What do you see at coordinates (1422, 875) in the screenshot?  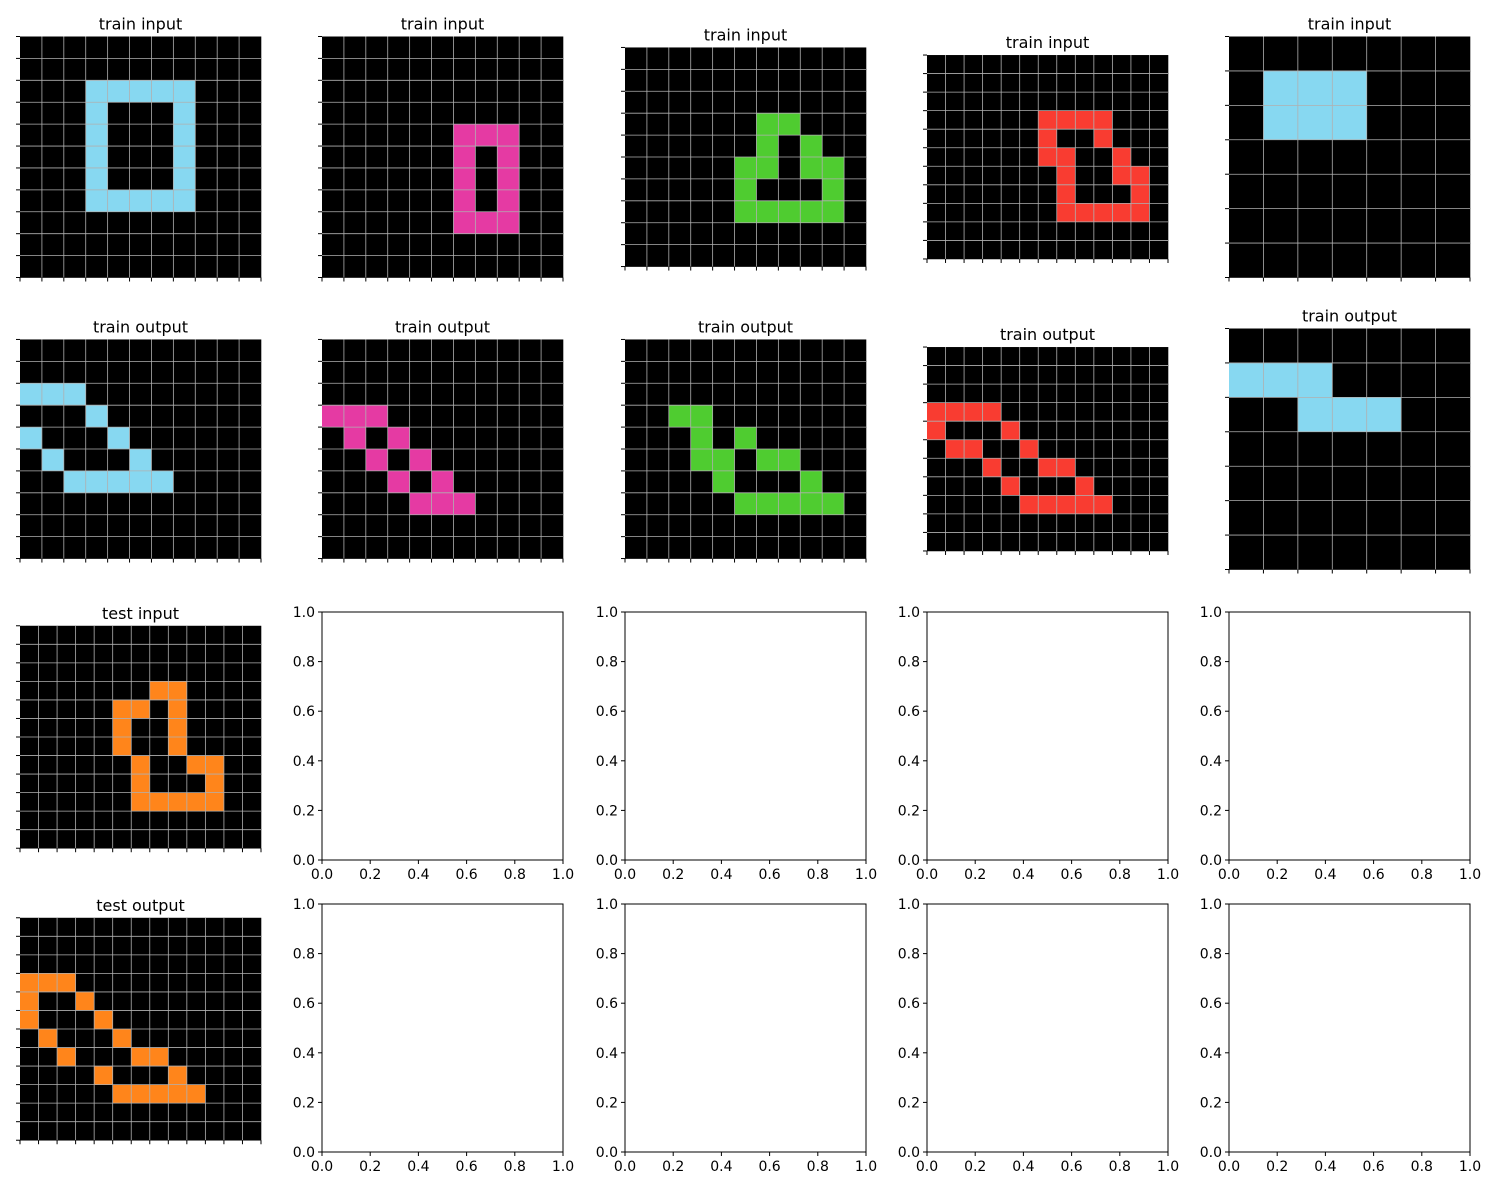 I see `x-tick-label: 0.8` at bounding box center [1422, 875].